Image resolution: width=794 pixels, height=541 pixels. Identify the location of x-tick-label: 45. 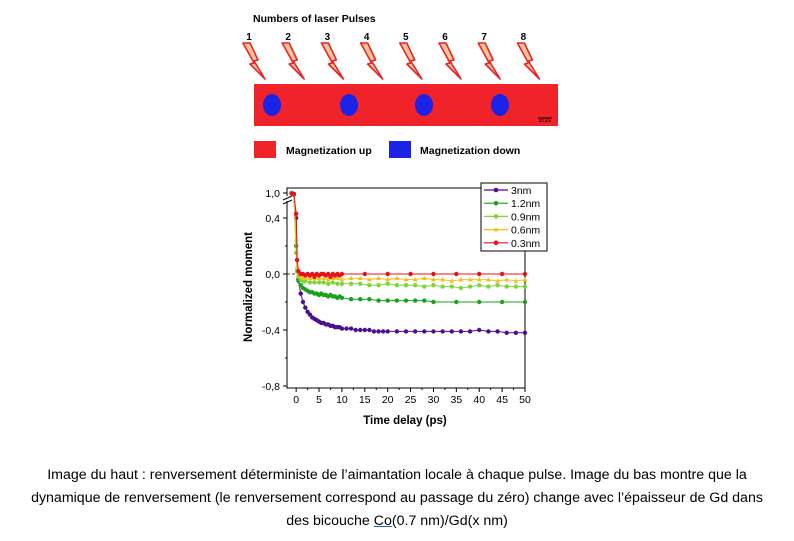
(502, 400).